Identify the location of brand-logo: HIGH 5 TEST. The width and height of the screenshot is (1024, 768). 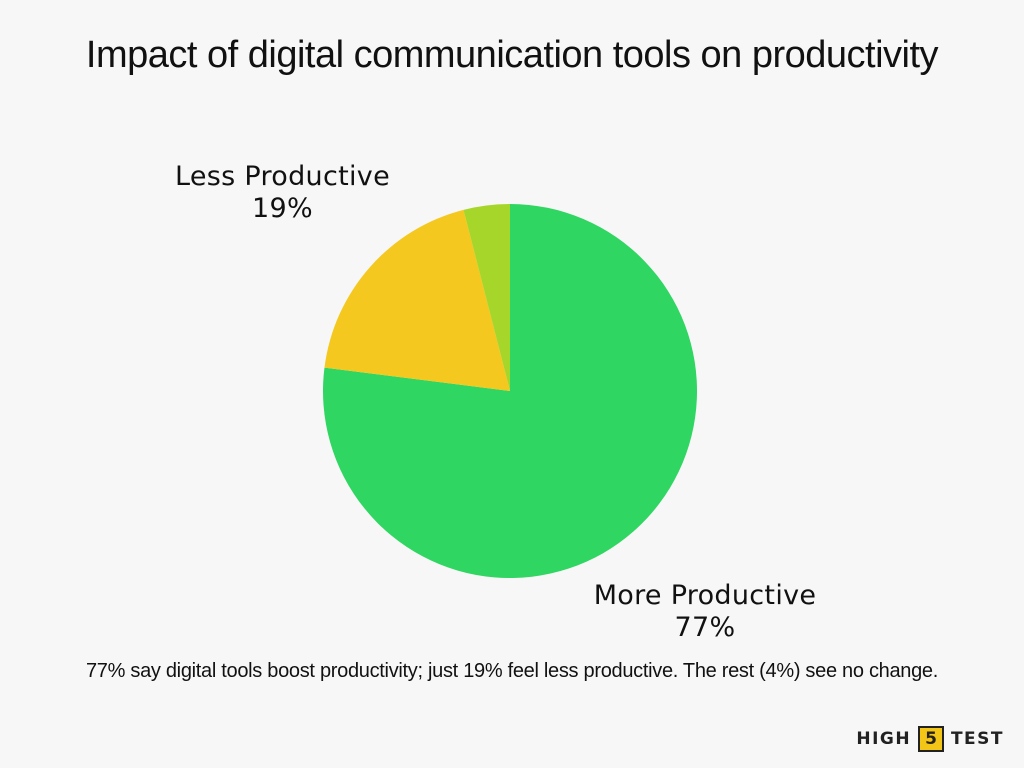
(930, 739).